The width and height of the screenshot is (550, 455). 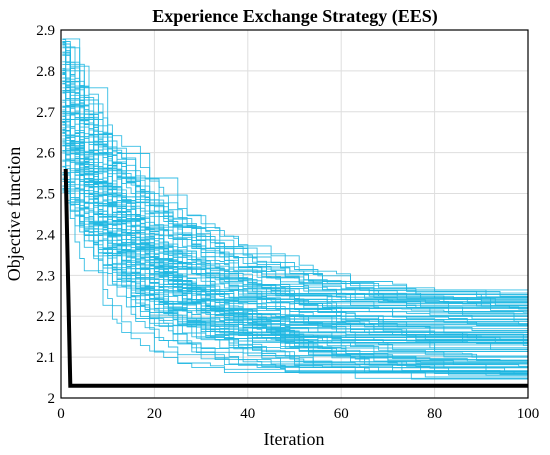 I want to click on y-tick-label: 2.6, so click(x=45, y=154).